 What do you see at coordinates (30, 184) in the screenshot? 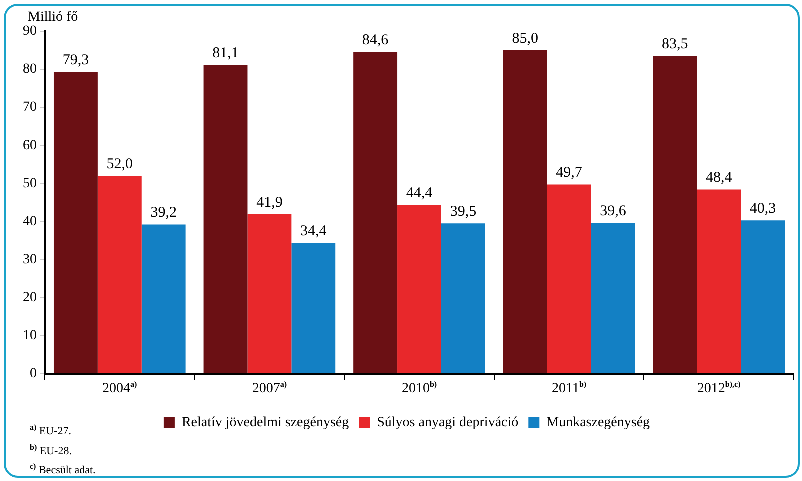
I see `y-tick-label: 50` at bounding box center [30, 184].